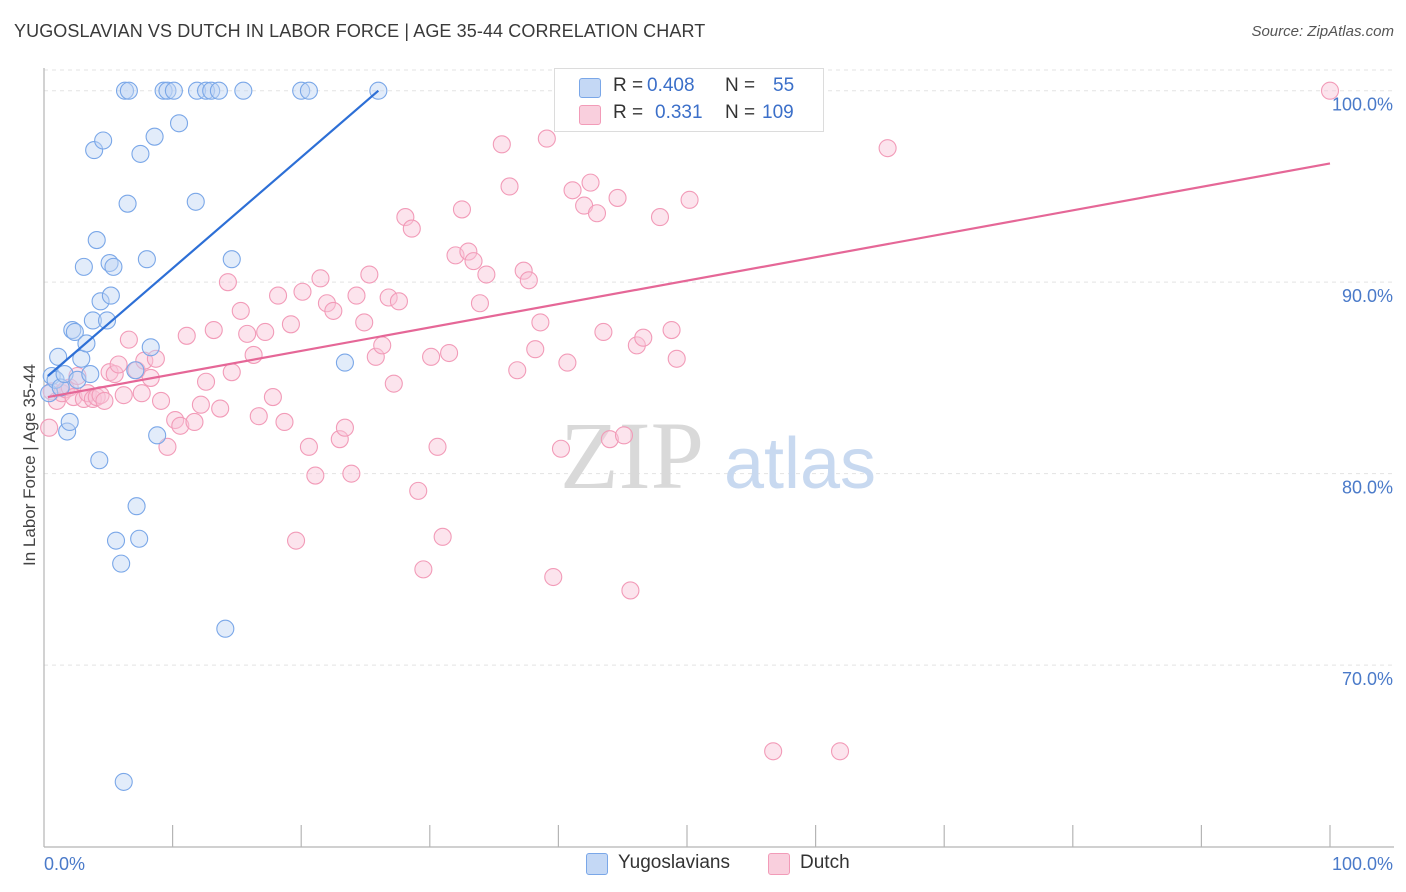  Describe the element at coordinates (679, 112) in the screenshot. I see `r-value: 0.331` at that location.